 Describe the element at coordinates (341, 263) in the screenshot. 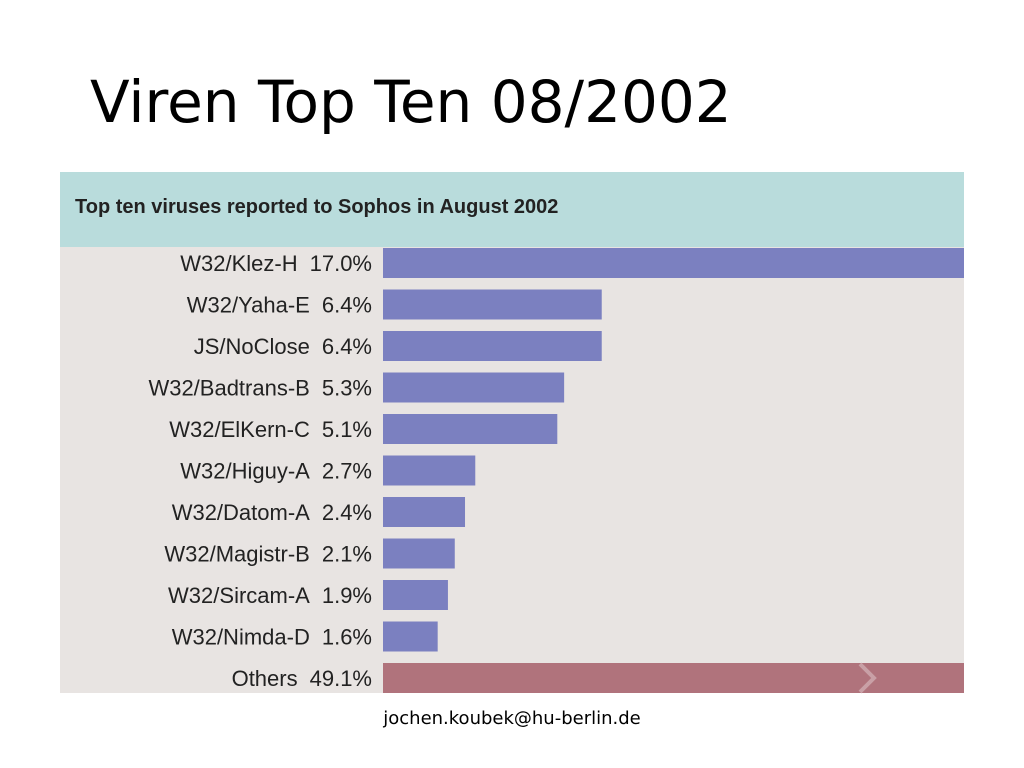

I see `value-label: 17.0%` at that location.